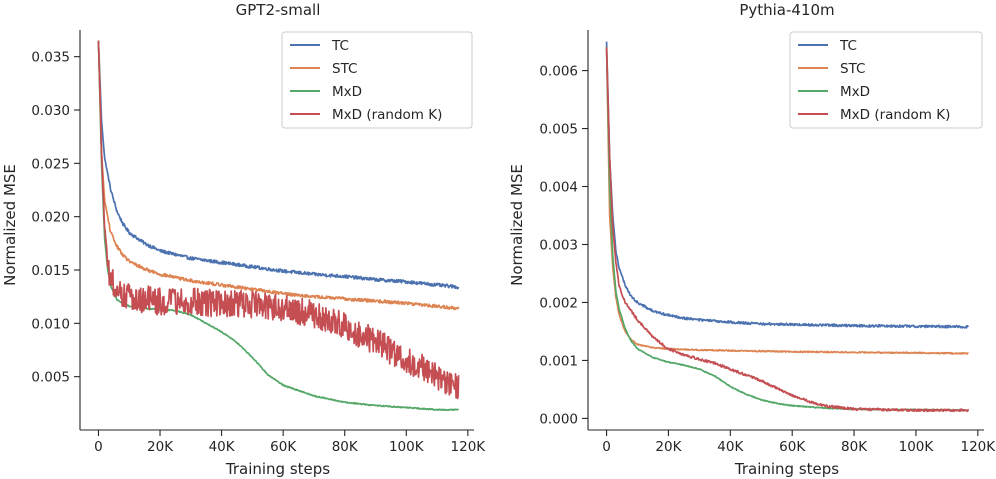  I want to click on y-tick-label: 0.001, so click(558, 361).